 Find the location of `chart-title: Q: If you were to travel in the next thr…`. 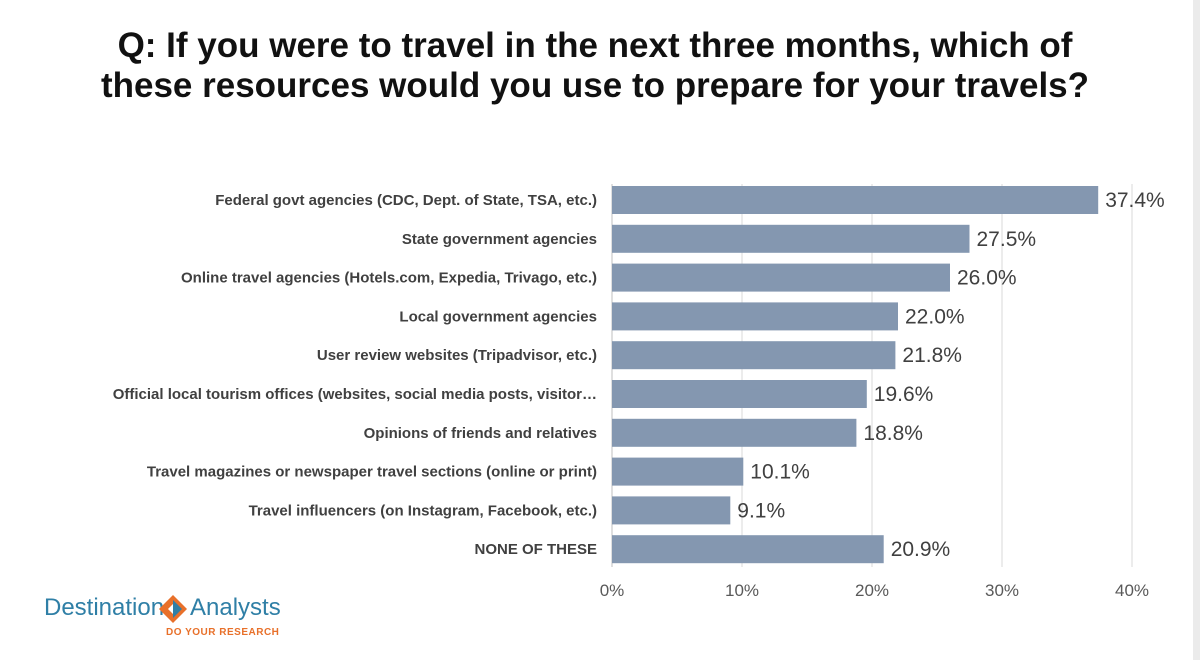

chart-title: Q: If you were to travel in the next thr… is located at coordinates (595, 66).